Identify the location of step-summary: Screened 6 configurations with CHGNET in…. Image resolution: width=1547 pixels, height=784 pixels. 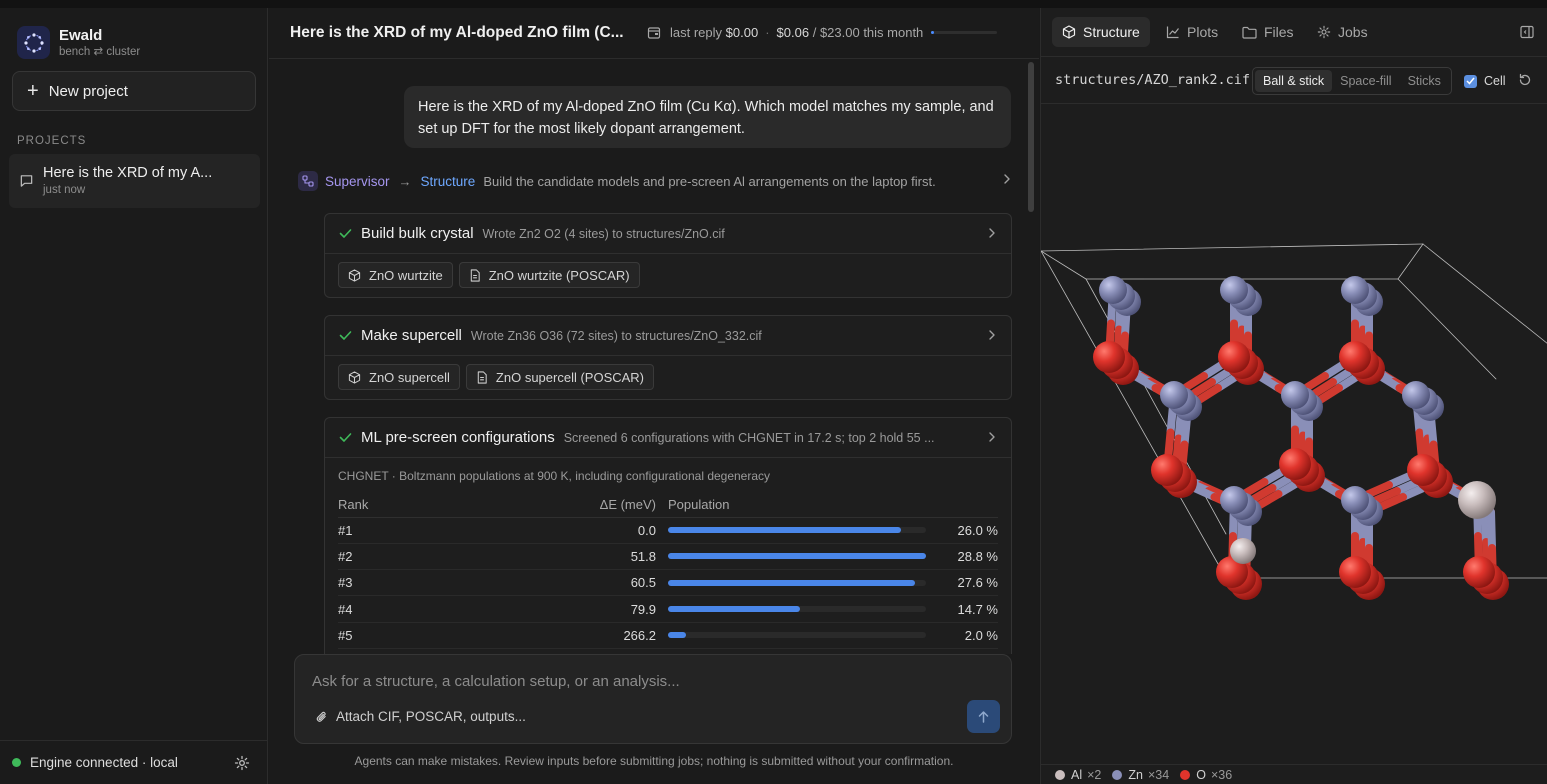
(749, 437).